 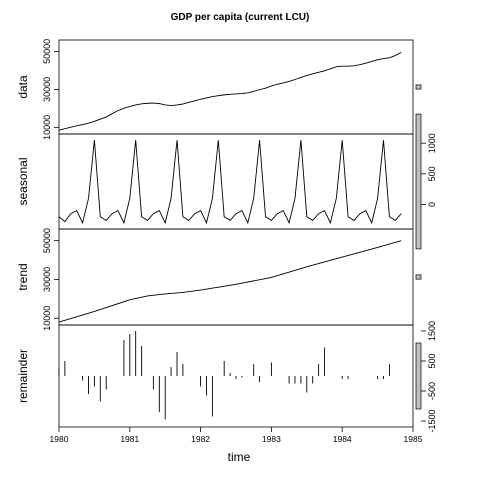 I want to click on panel-label-data: data, so click(x=23, y=87).